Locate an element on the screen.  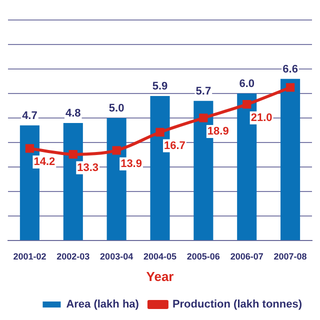
x-tick-label: 2007-08 is located at coordinates (290, 256).